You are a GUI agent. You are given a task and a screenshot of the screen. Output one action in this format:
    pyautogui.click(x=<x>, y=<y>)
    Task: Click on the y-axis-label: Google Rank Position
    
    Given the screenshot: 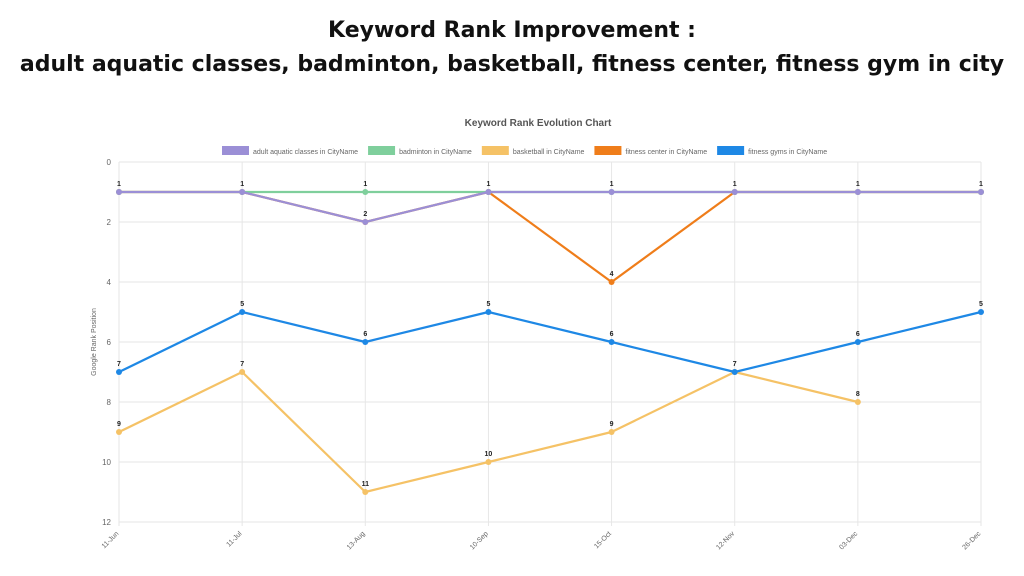 What is the action you would take?
    pyautogui.click(x=94, y=342)
    